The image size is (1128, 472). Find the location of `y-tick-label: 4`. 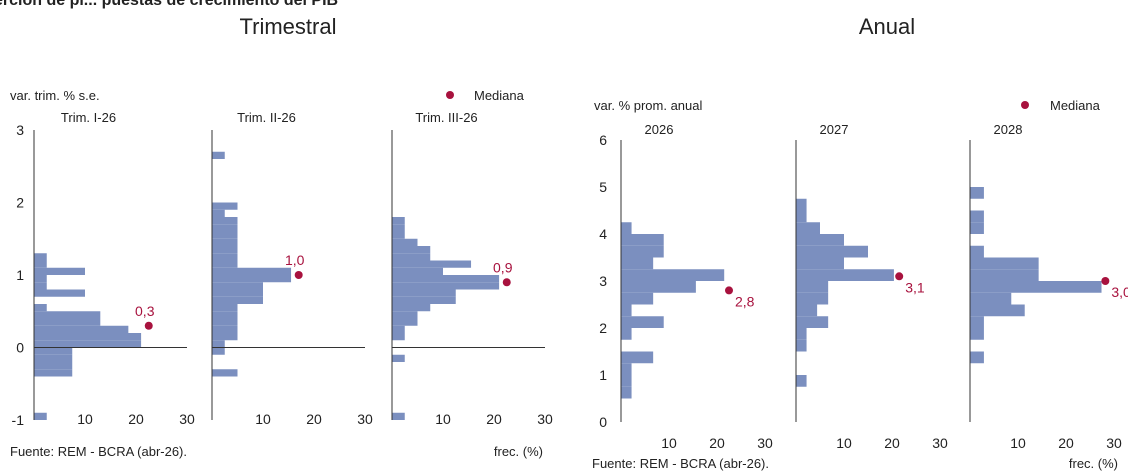

y-tick-label: 4 is located at coordinates (603, 234).